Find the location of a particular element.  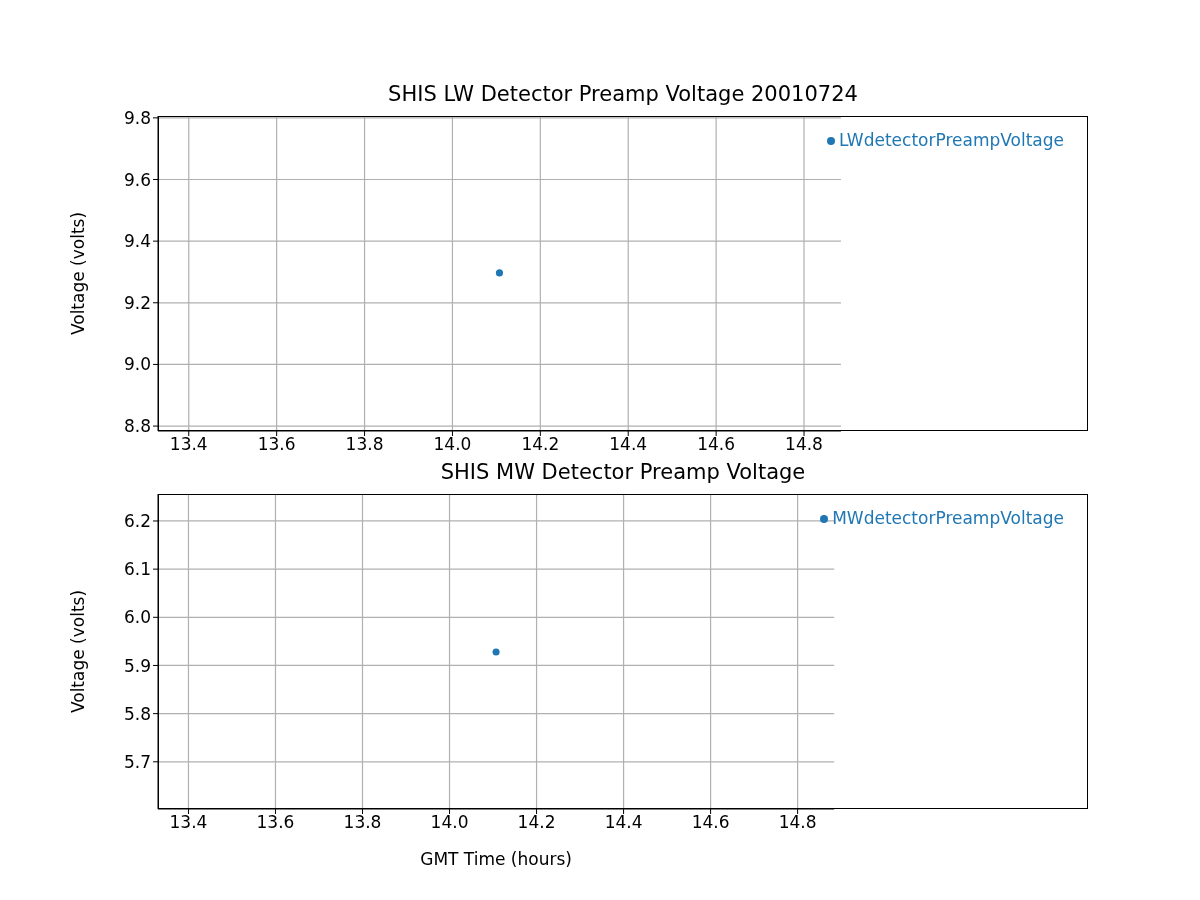

y-tick-label: 5.9 is located at coordinates (137, 665).